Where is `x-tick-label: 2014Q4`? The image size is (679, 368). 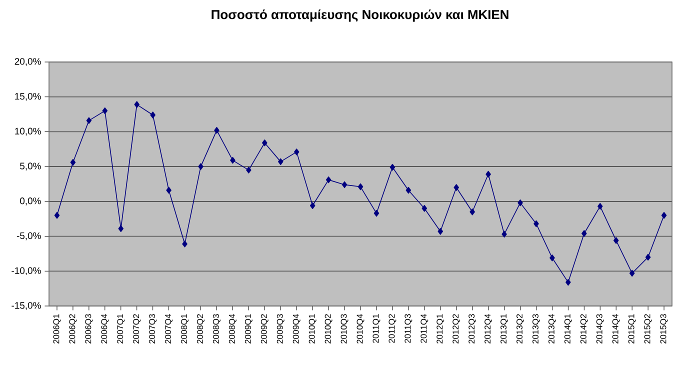
x-tick-label: 2014Q4 is located at coordinates (616, 329).